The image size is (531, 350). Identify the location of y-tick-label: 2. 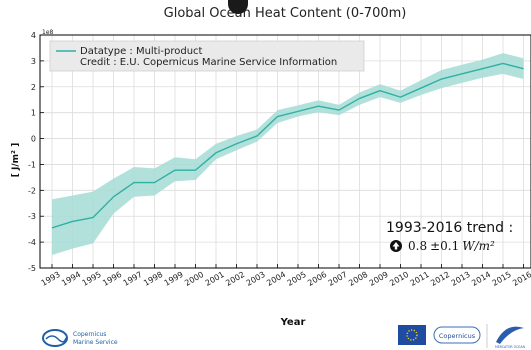
(33, 87).